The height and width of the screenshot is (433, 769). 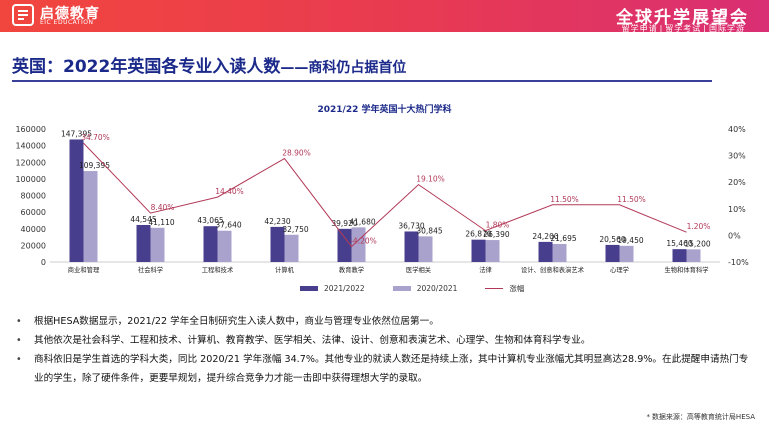 I want to click on y2-tick-label: 10%, so click(x=737, y=209).